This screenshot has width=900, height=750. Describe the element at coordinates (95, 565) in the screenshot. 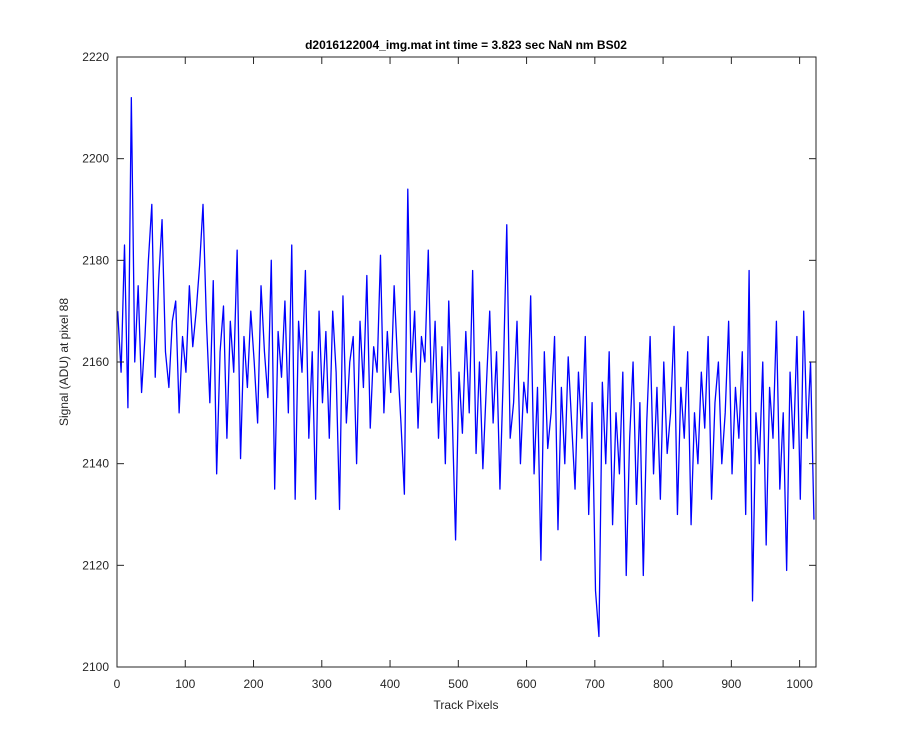

I see `y-tick-label: 2120` at that location.